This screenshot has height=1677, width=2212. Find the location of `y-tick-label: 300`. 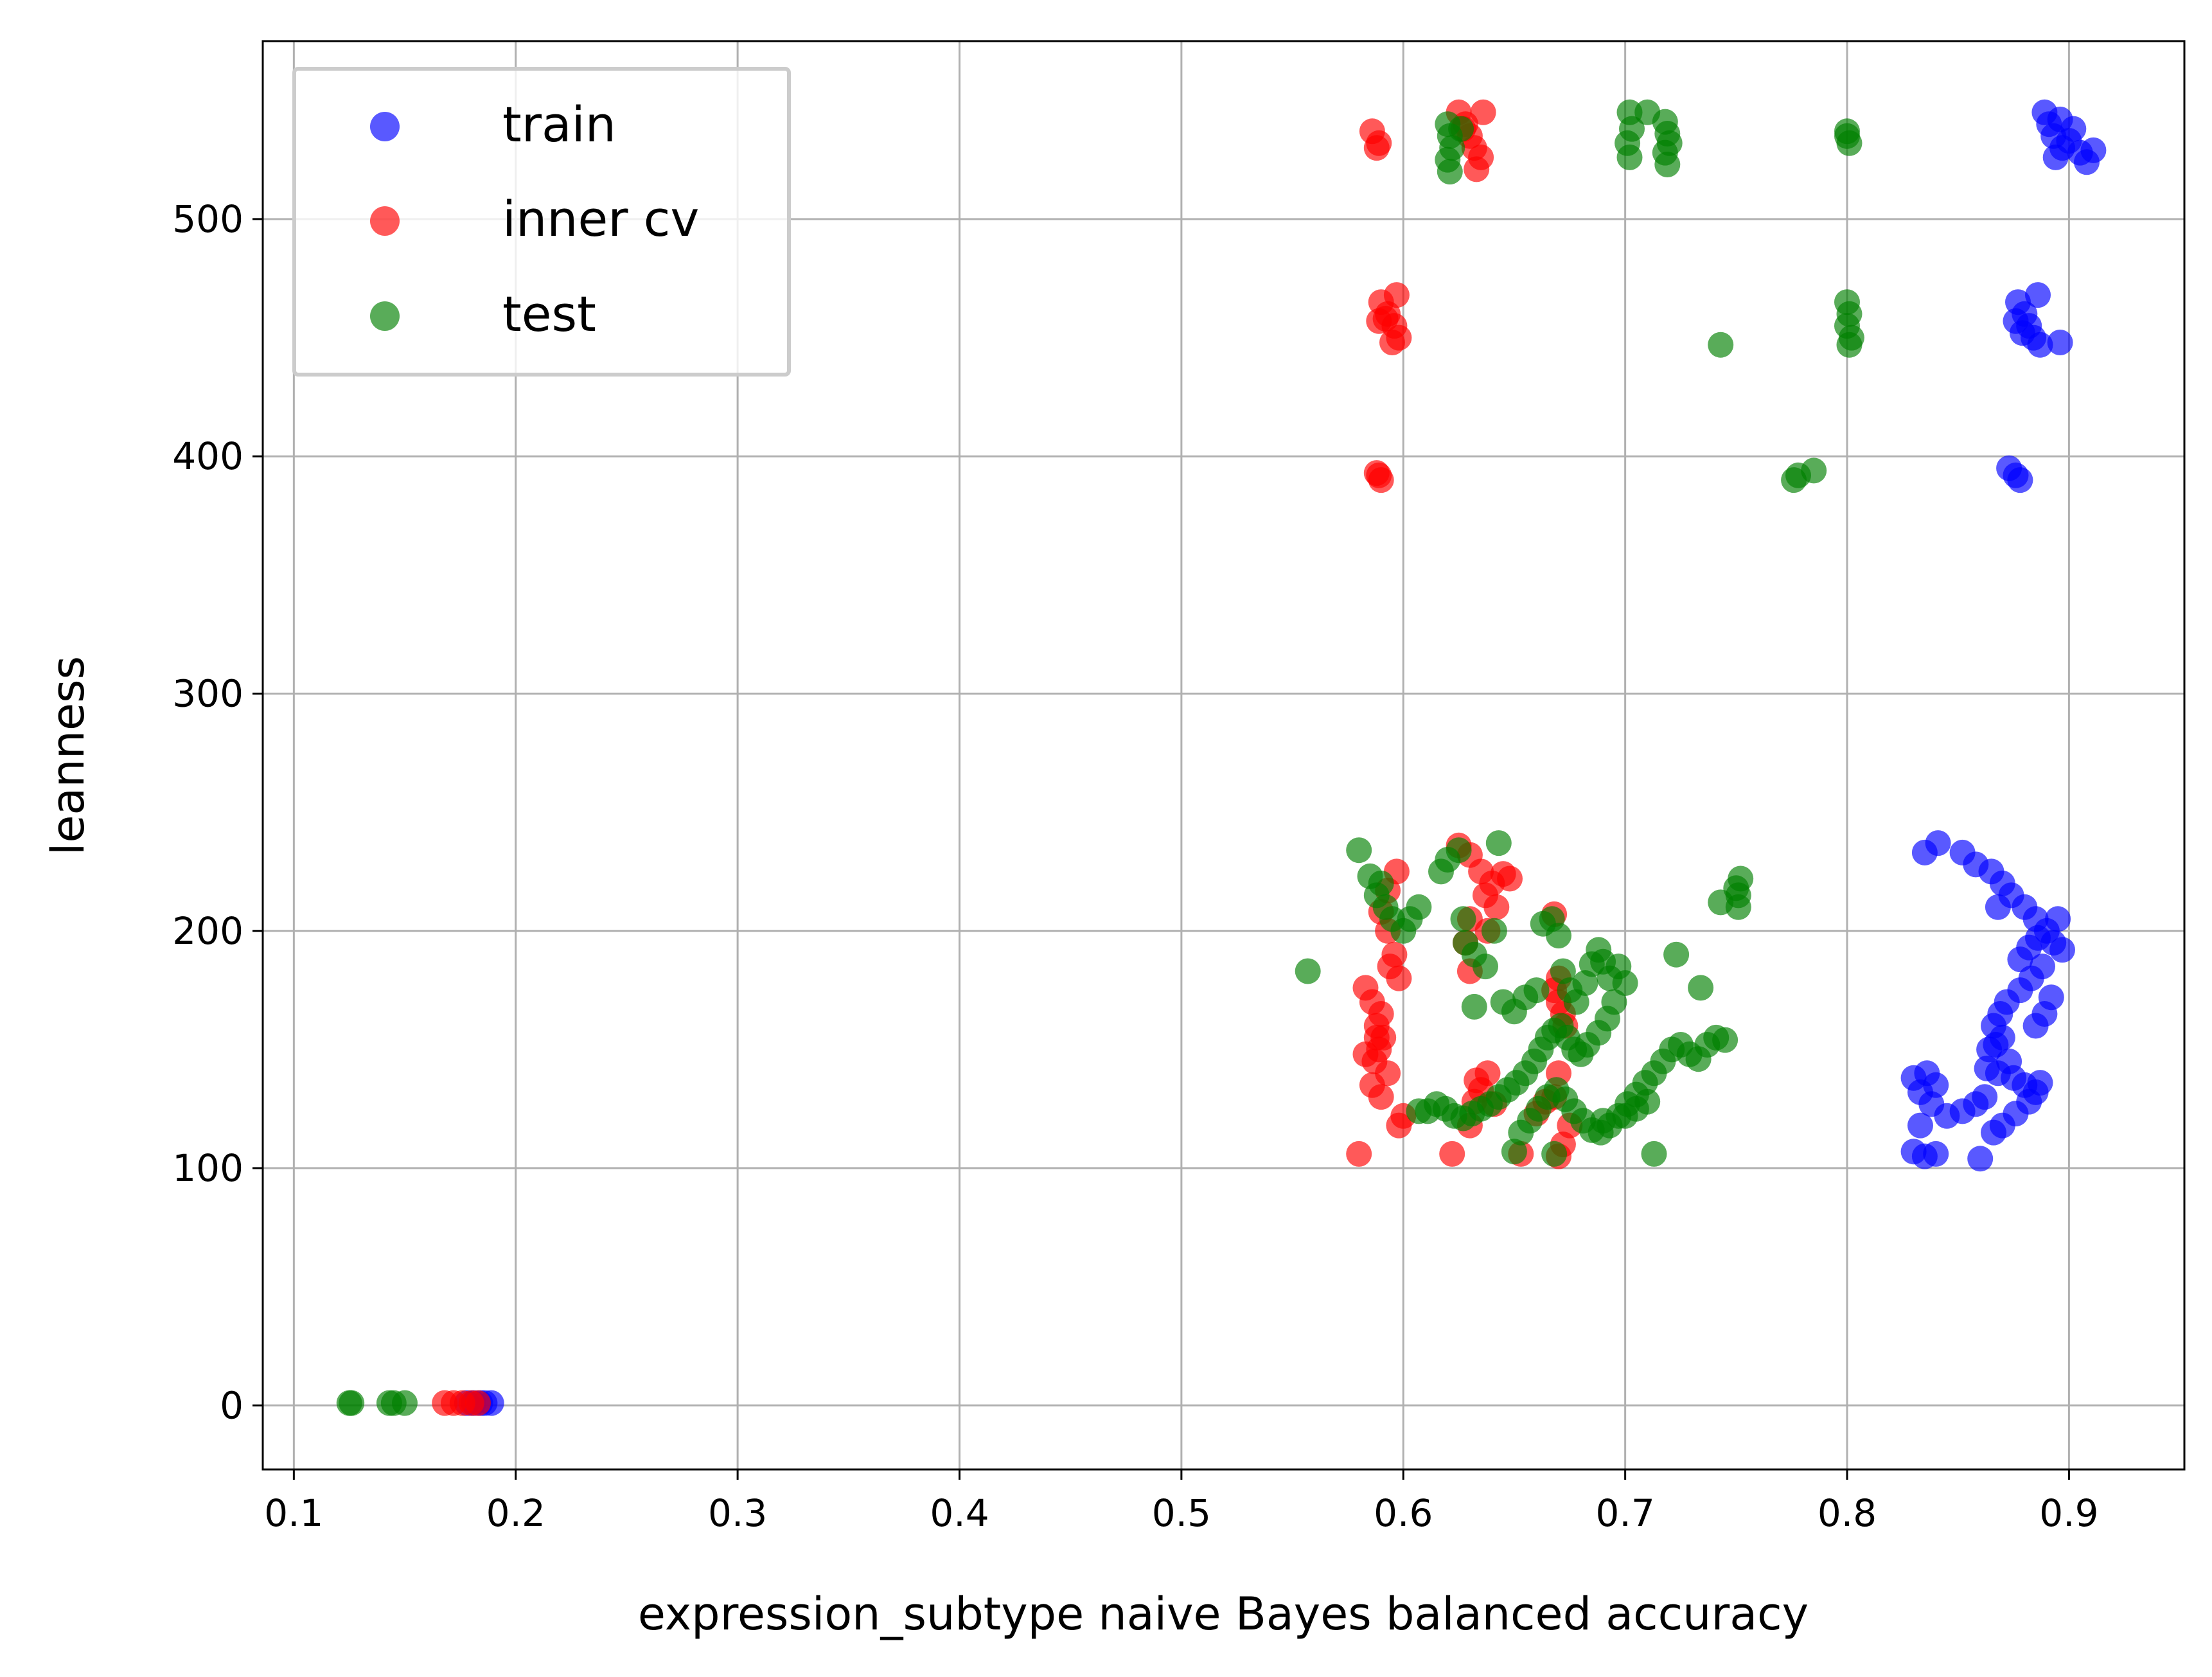

y-tick-label: 300 is located at coordinates (207, 693).